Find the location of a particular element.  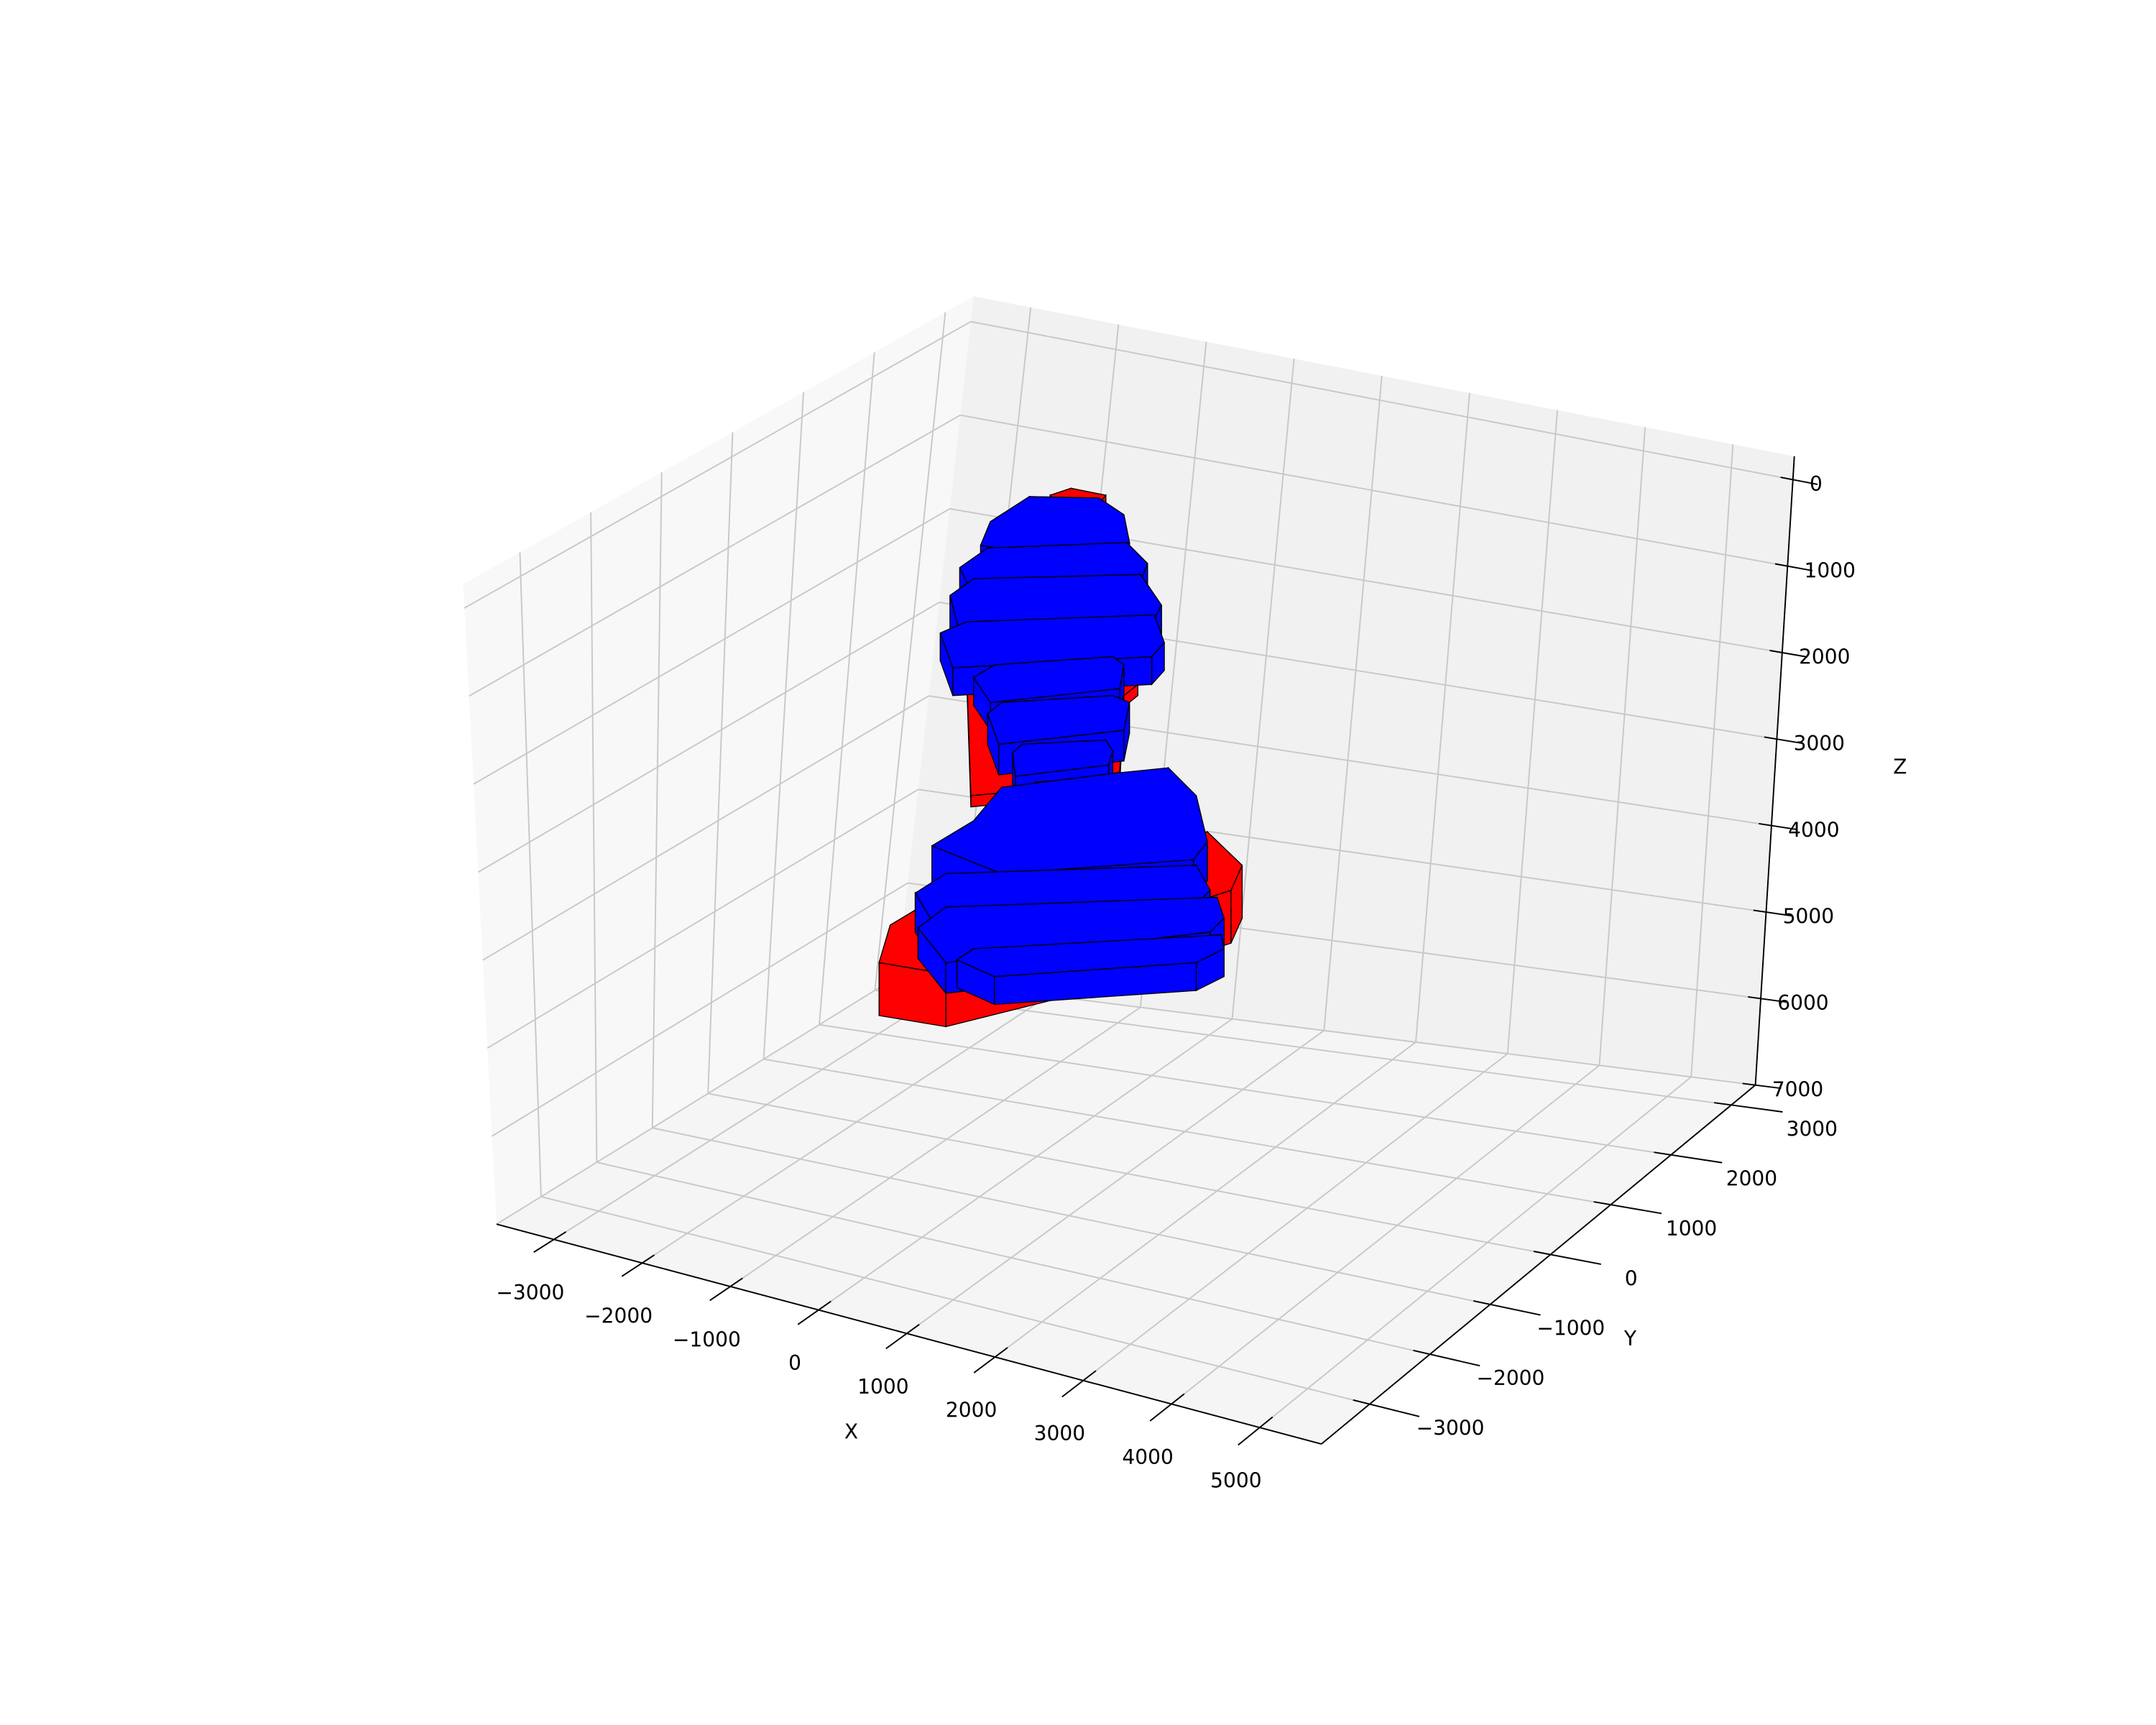

y-tick-label: −3000 is located at coordinates (1450, 1428).